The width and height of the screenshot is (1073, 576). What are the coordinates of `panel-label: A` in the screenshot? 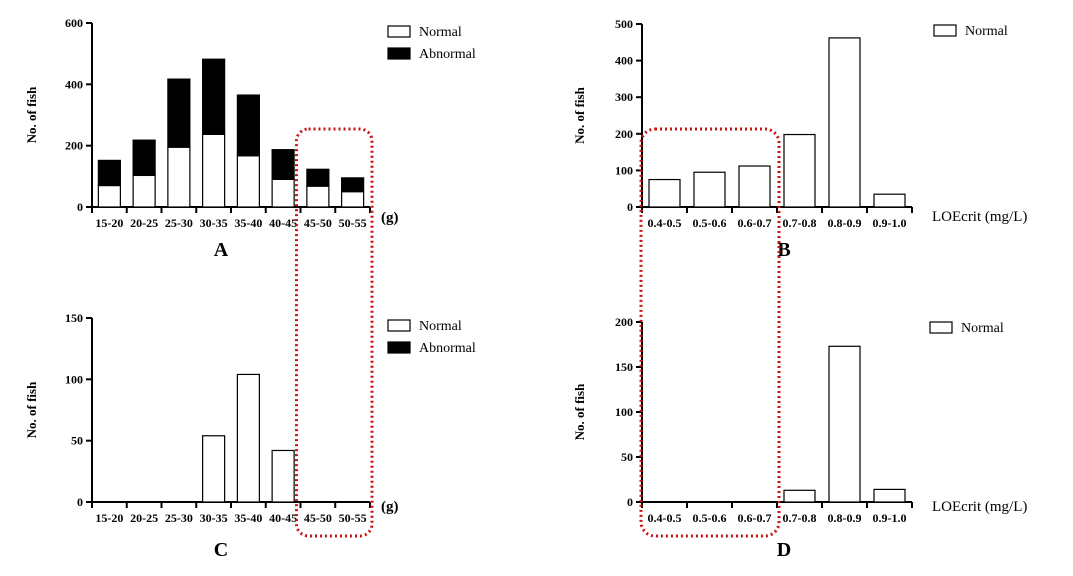 It's located at (221, 250).